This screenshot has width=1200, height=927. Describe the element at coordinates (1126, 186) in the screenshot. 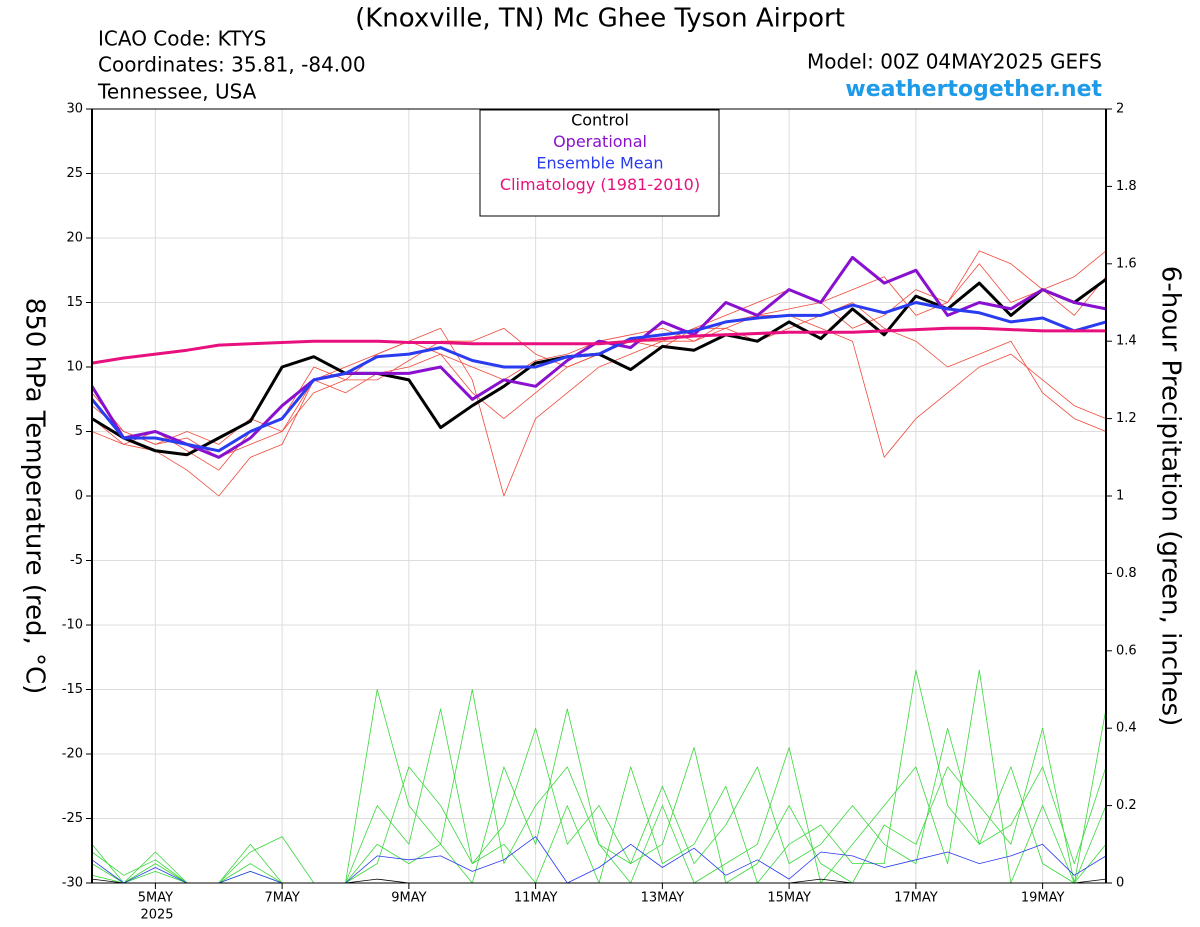

I see `y2-tick-label: 1.8` at that location.